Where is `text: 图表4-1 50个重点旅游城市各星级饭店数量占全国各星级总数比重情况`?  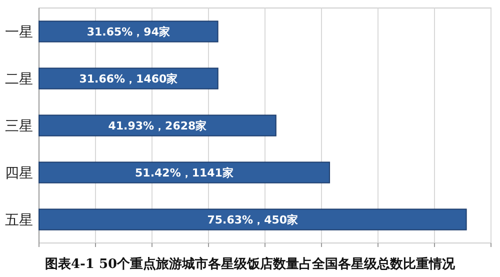
text: 图表4-1 50个重点旅游城市各星级饭店数量占全国各星级总数比重情况 is located at coordinates (250, 264).